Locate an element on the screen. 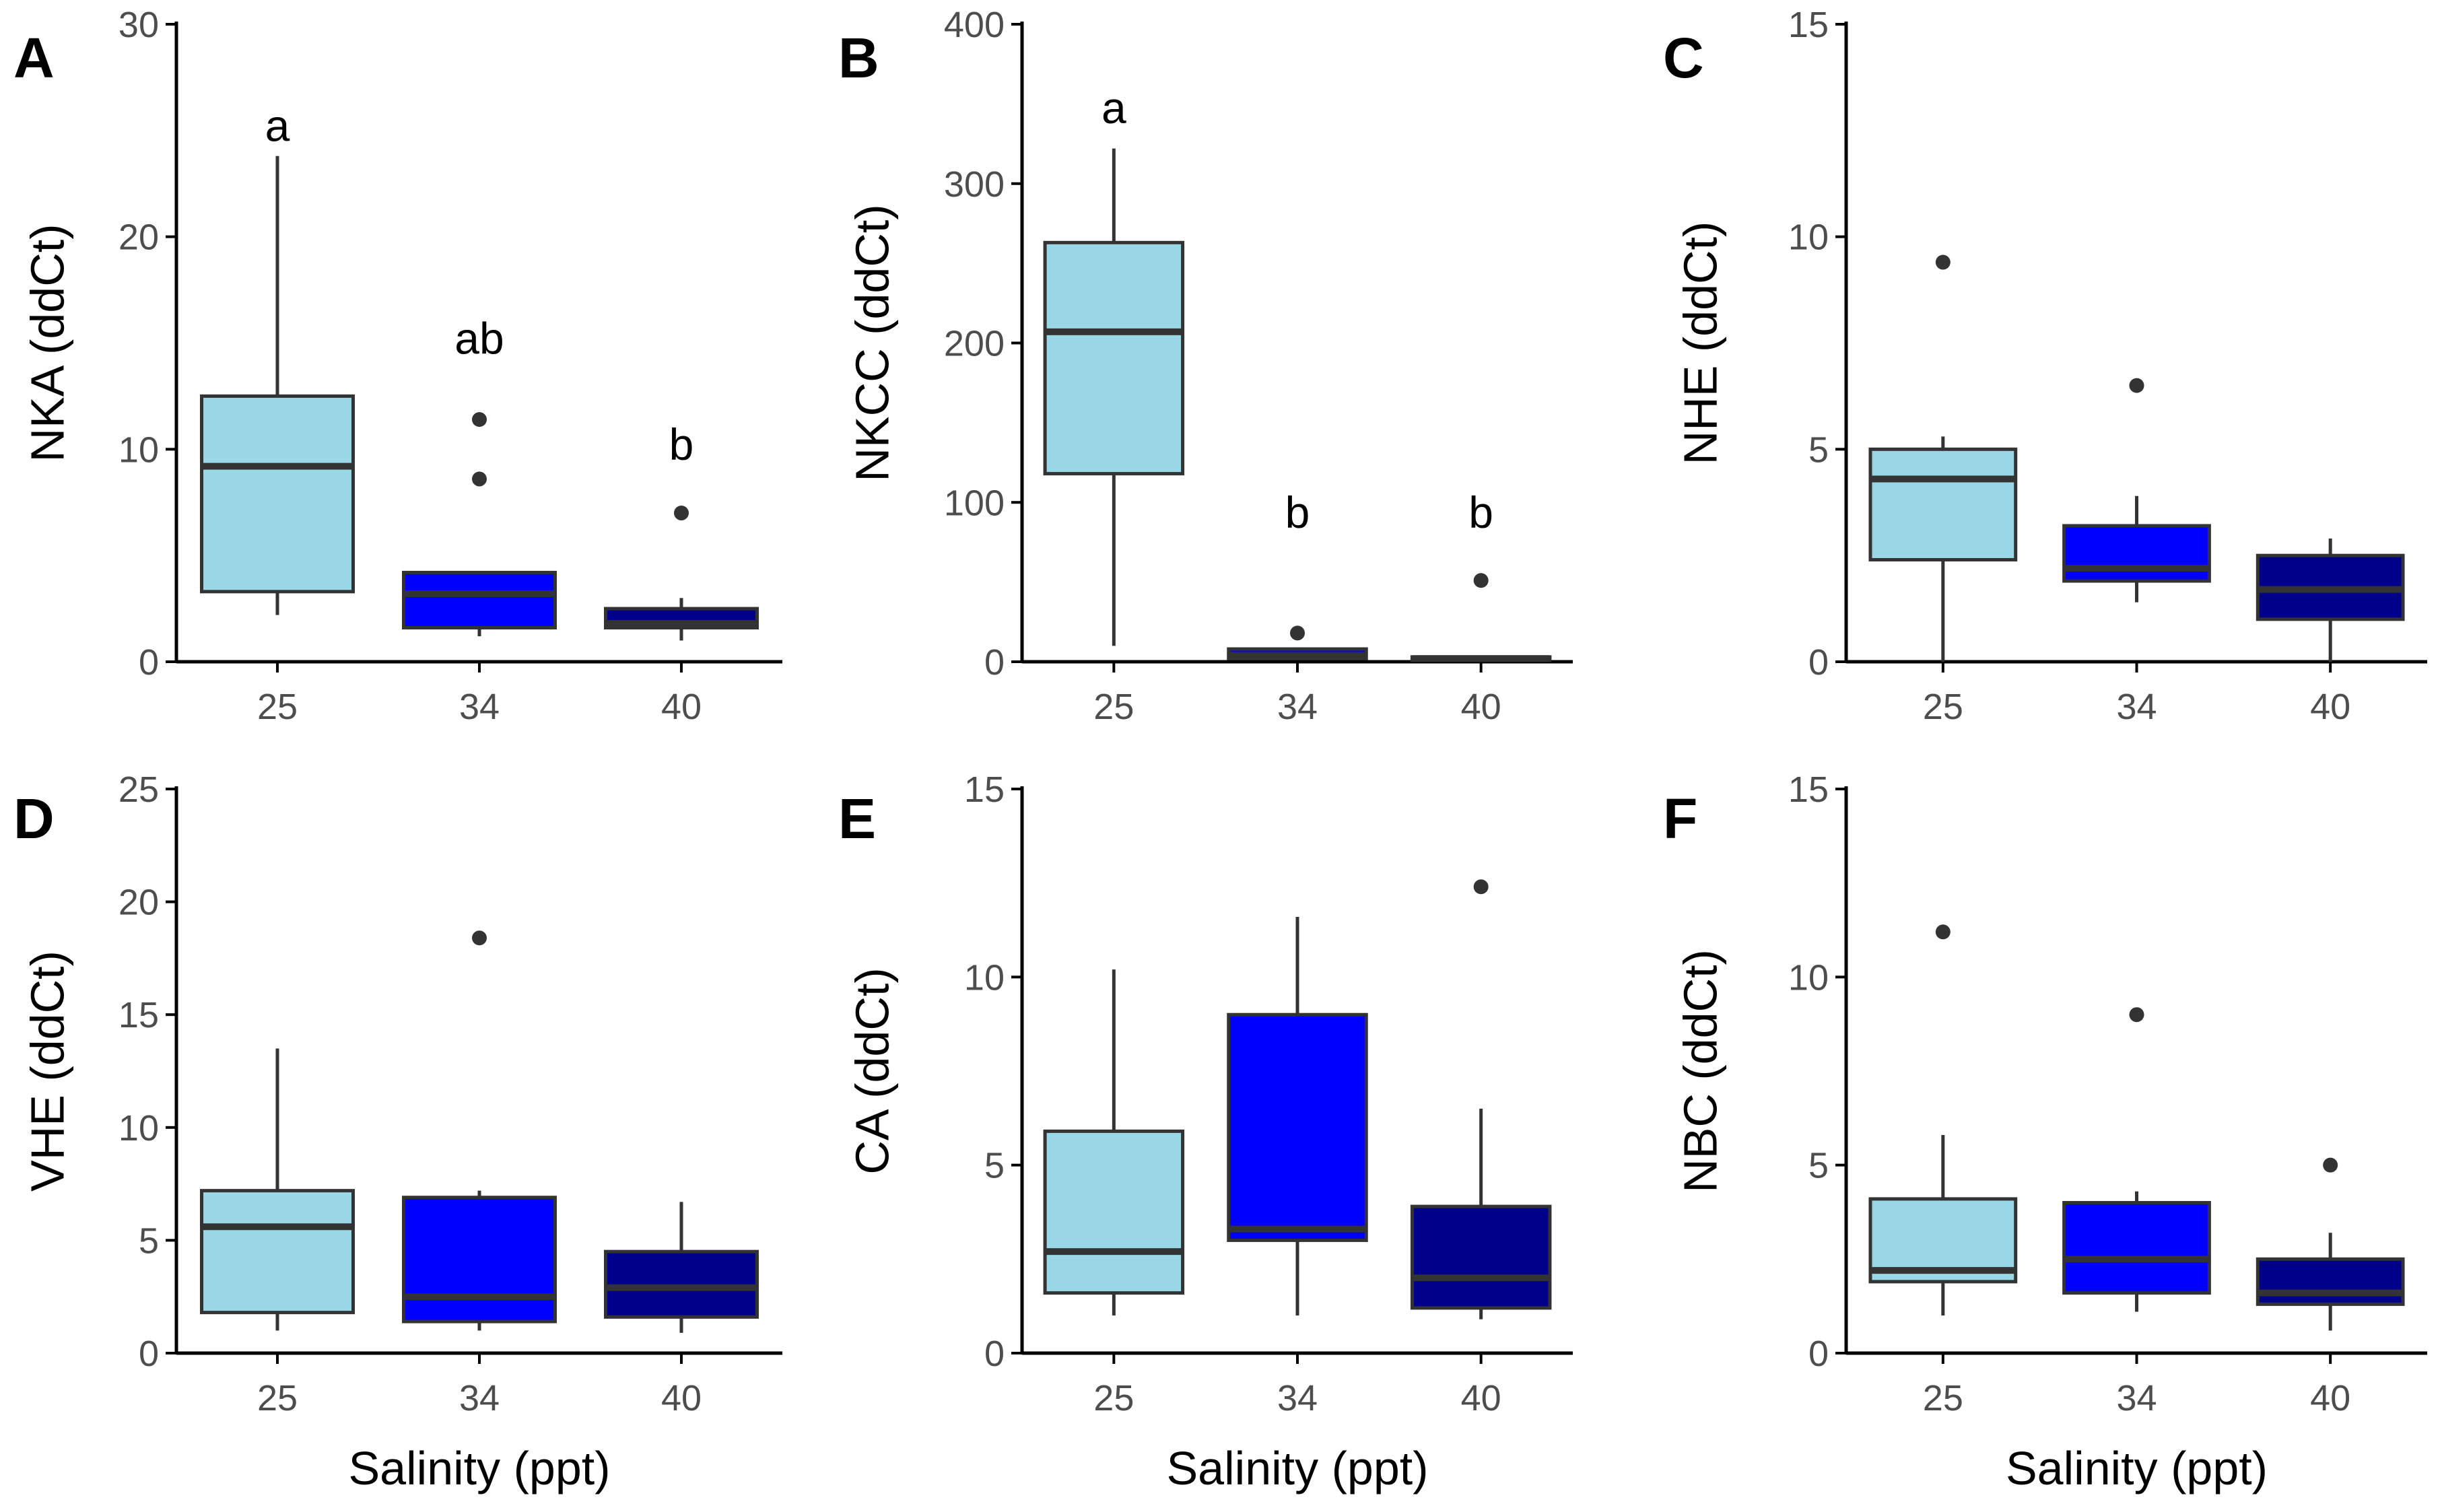 This screenshot has height=1512, width=2440. panel-d-y-axis-title: VHE (ddCt) is located at coordinates (48, 1071).